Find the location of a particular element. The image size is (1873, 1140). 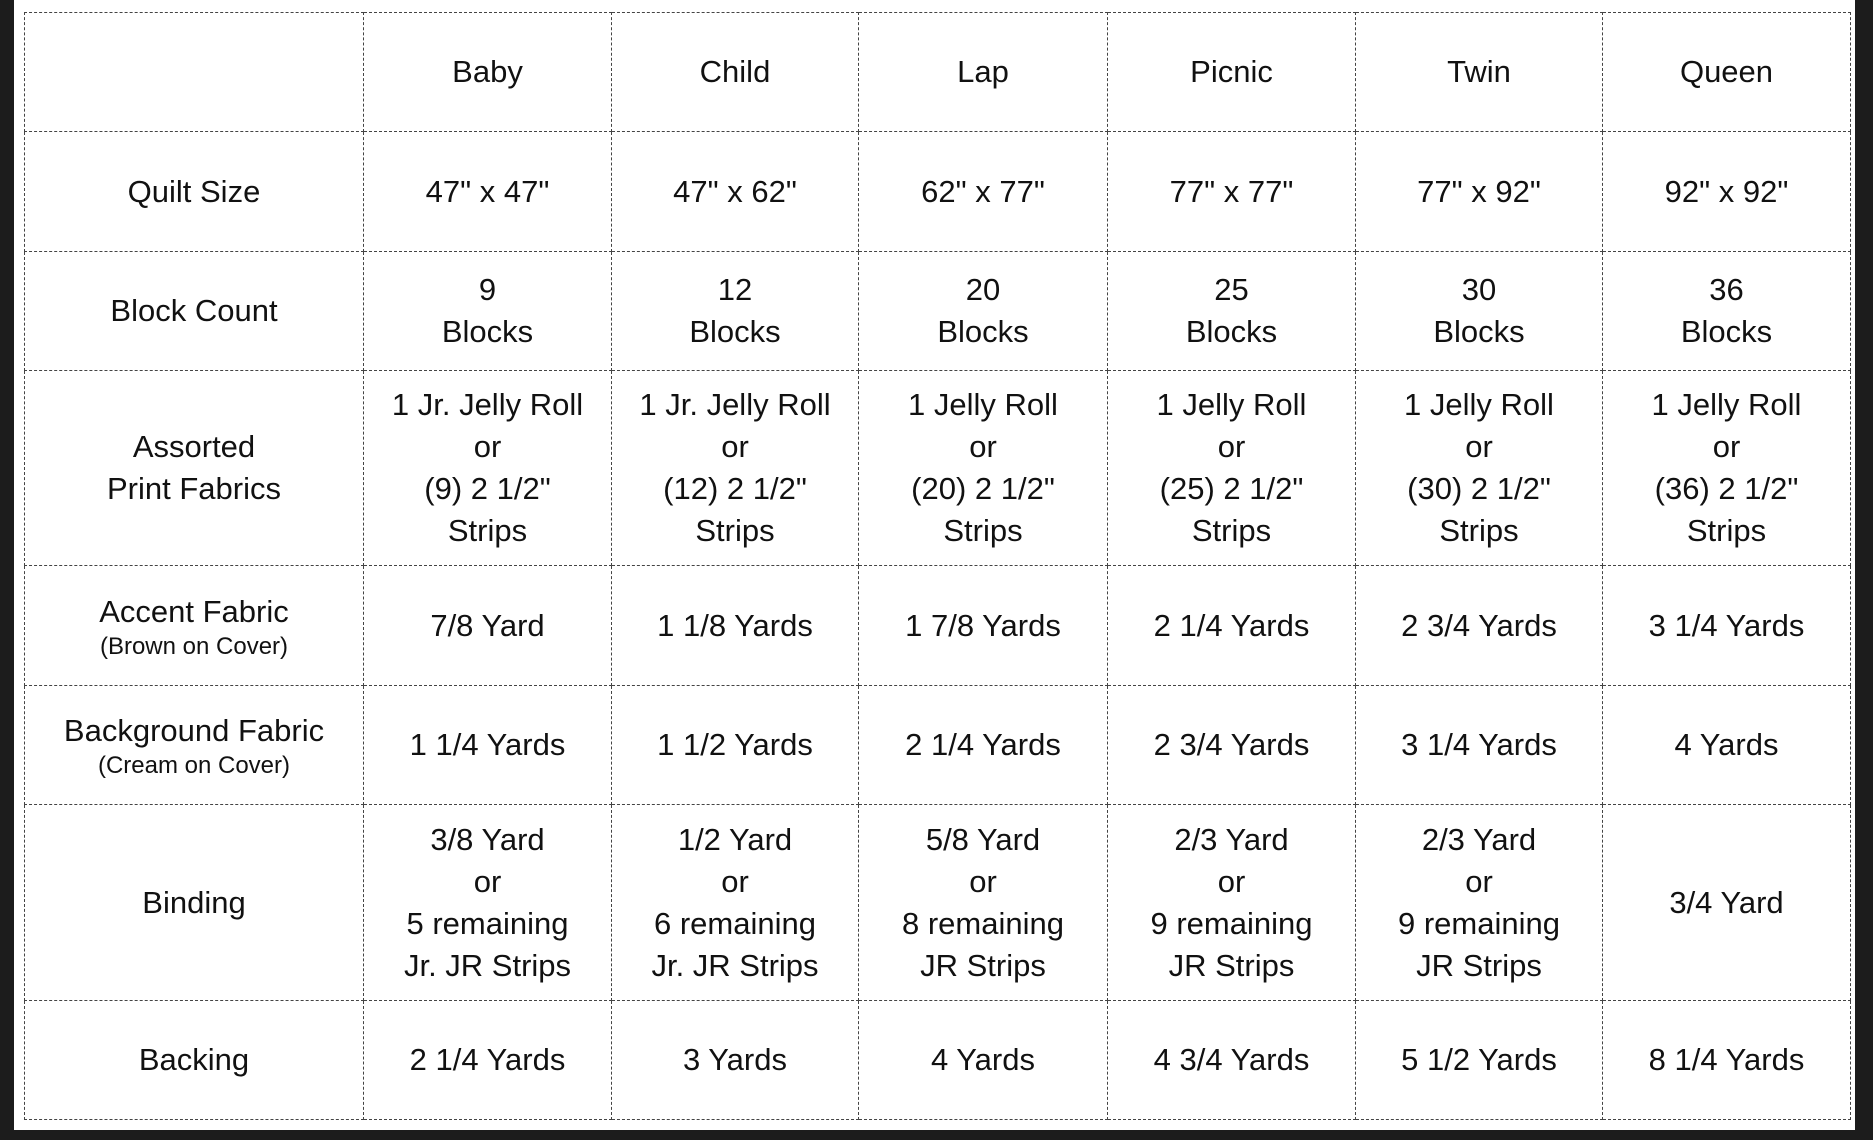

table-cell: 1 Jelly Roll or (36) 2 1/2" Strips is located at coordinates (1726, 468).